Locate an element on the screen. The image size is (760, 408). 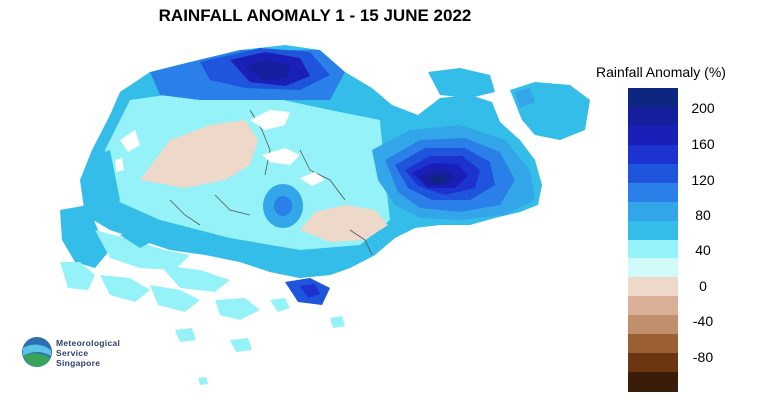
mss-logo is located at coordinates (37, 352).